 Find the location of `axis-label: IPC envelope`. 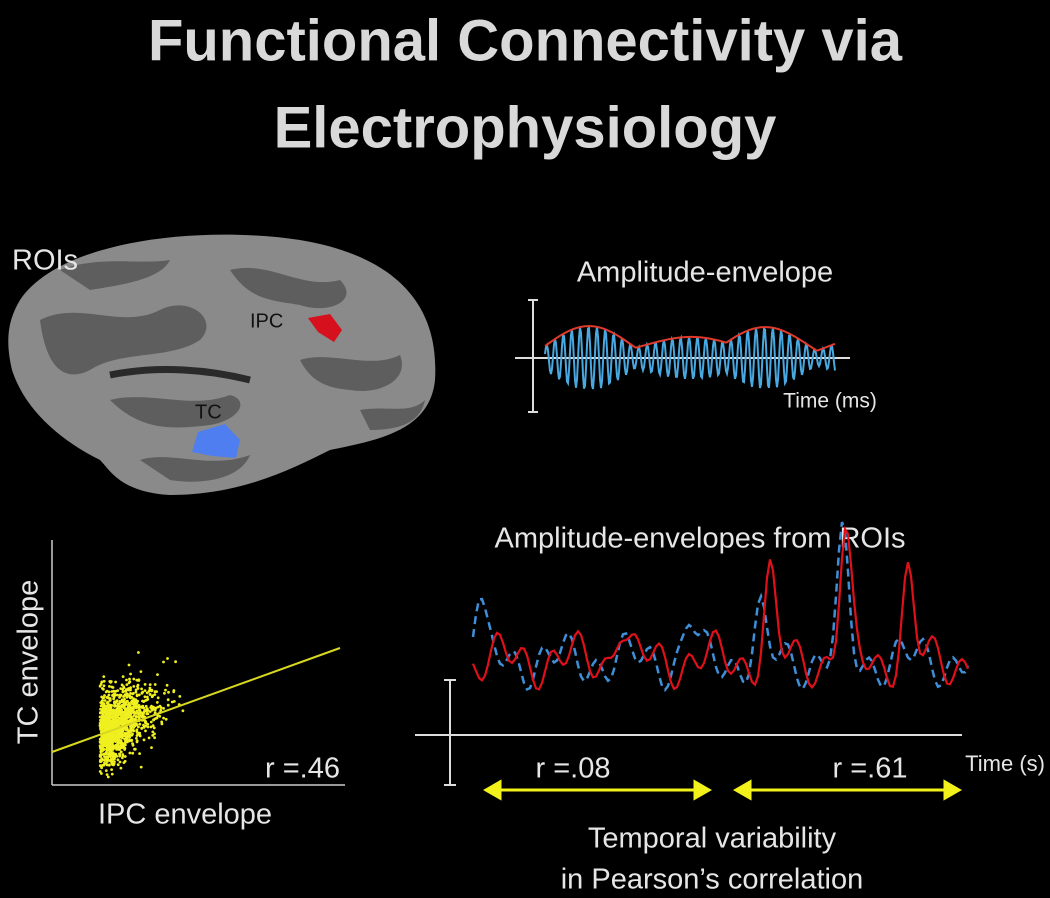

axis-label: IPC envelope is located at coordinates (185, 815).